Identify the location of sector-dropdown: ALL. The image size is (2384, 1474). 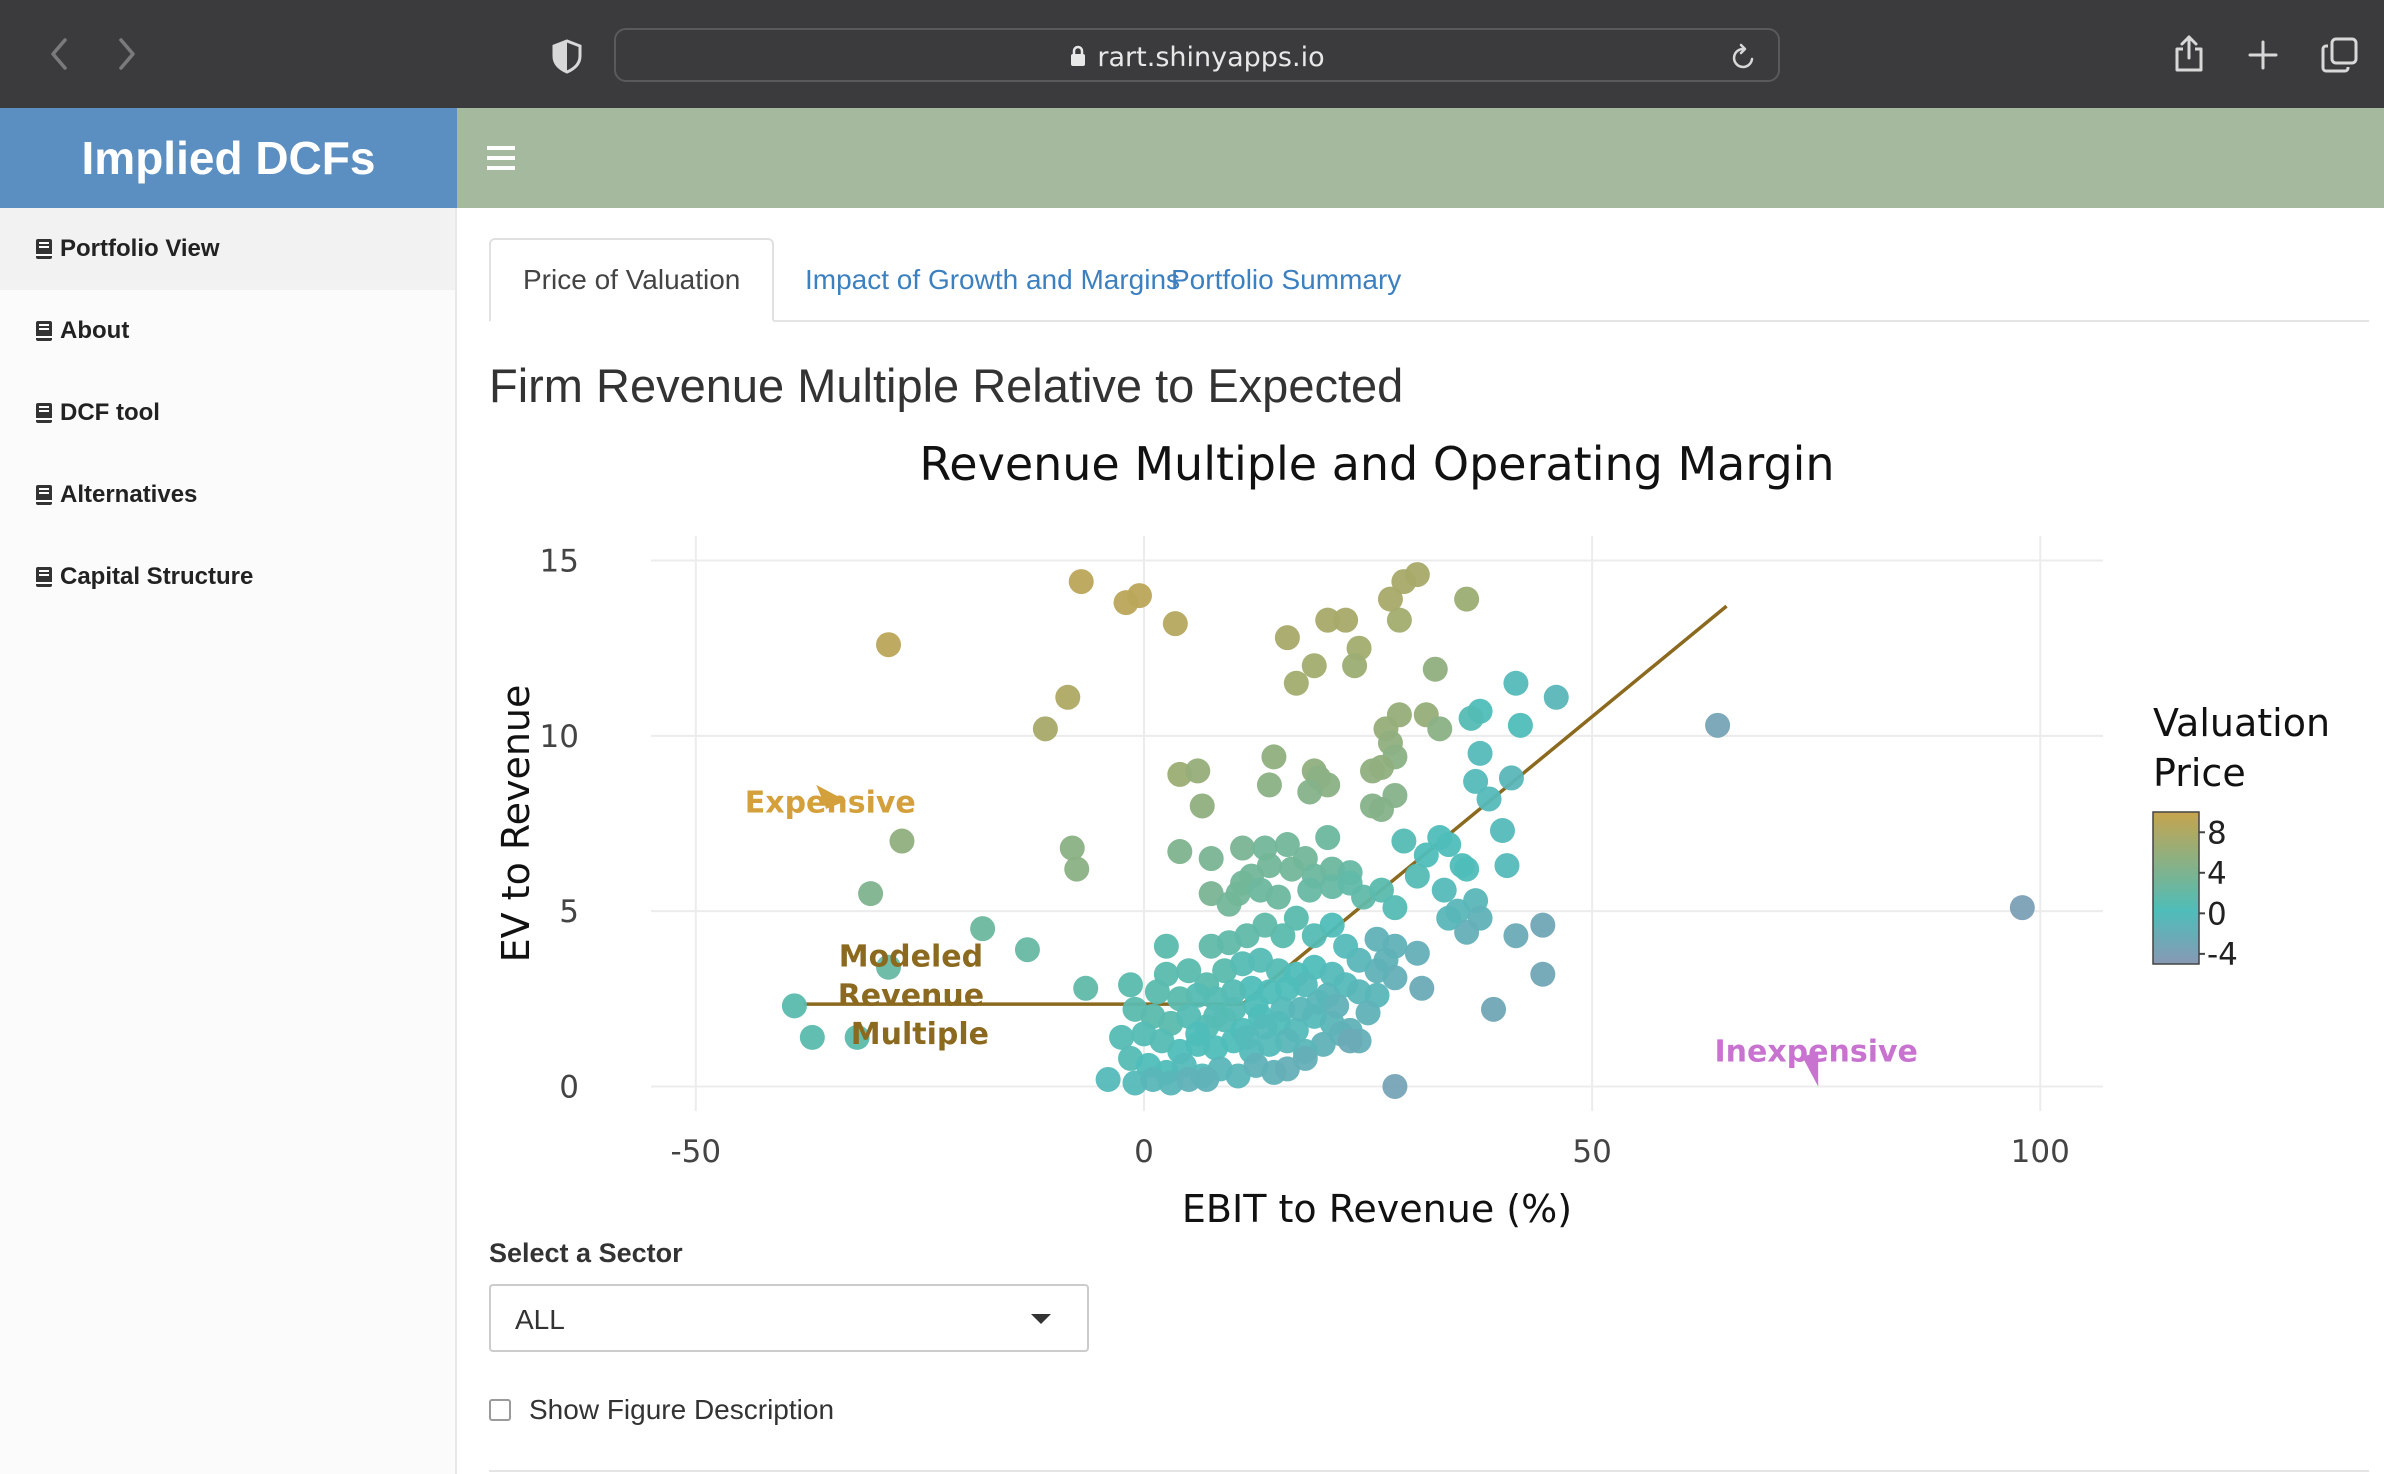
(789, 1318).